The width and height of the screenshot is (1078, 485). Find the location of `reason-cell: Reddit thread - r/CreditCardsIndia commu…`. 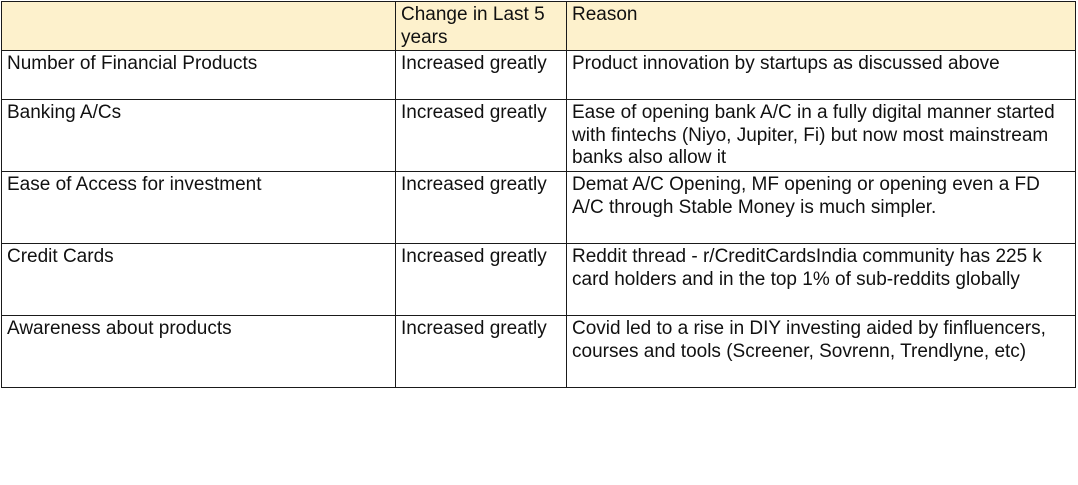

reason-cell: Reddit thread - r/CreditCardsIndia commu… is located at coordinates (821, 279).